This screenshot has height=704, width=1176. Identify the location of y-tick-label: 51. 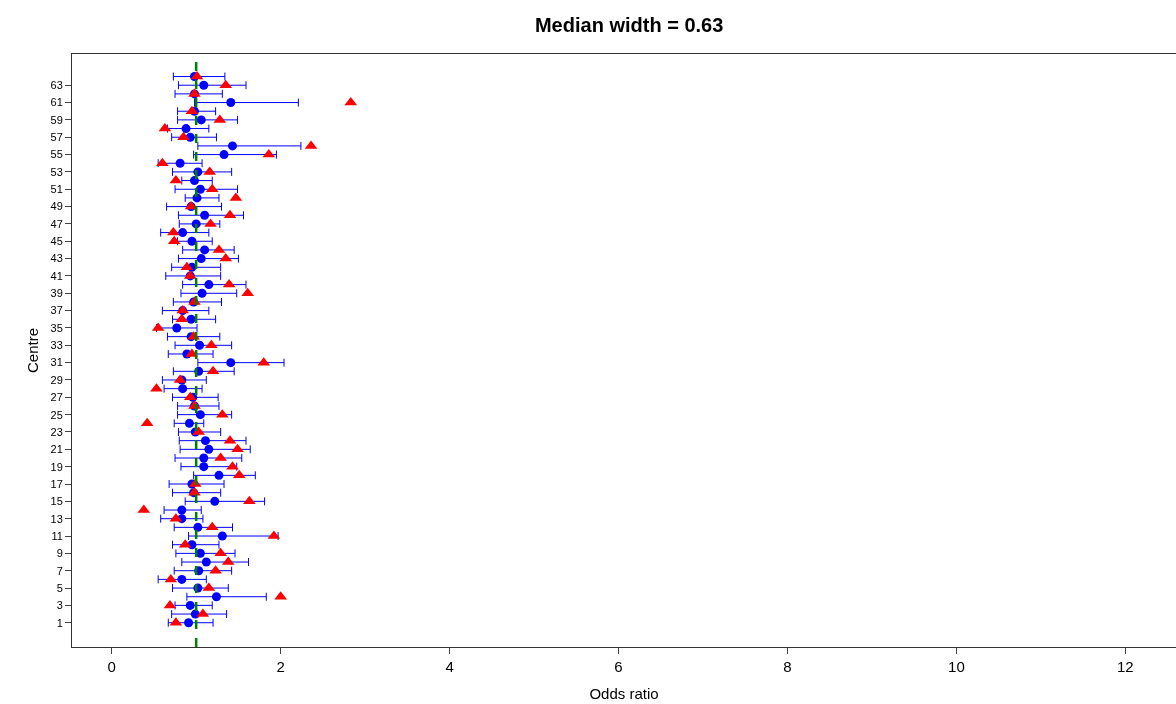
(56, 189).